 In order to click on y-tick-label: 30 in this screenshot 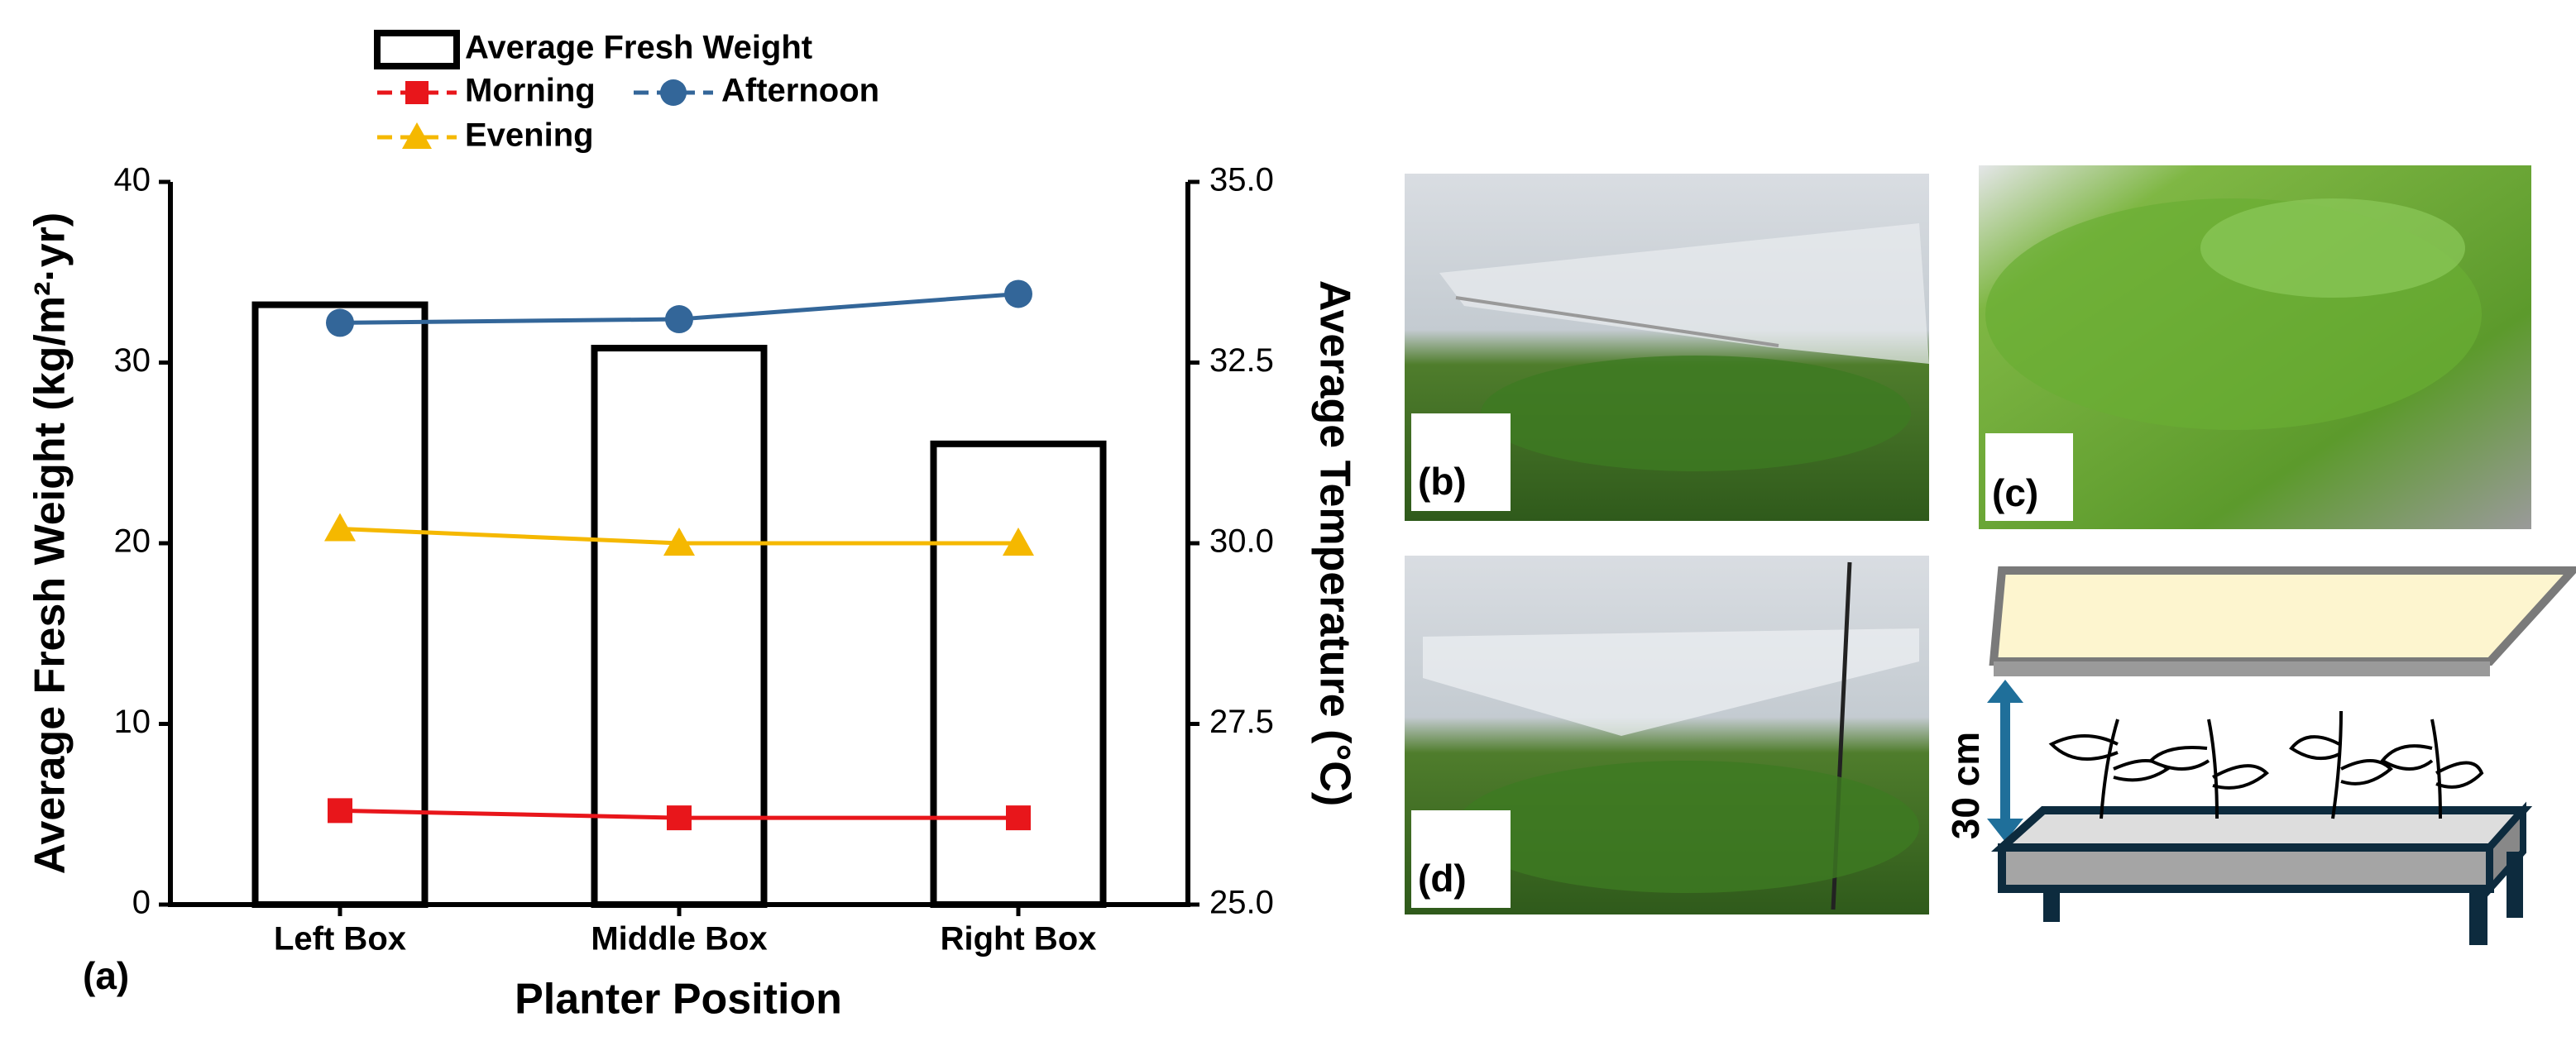, I will do `click(133, 360)`.